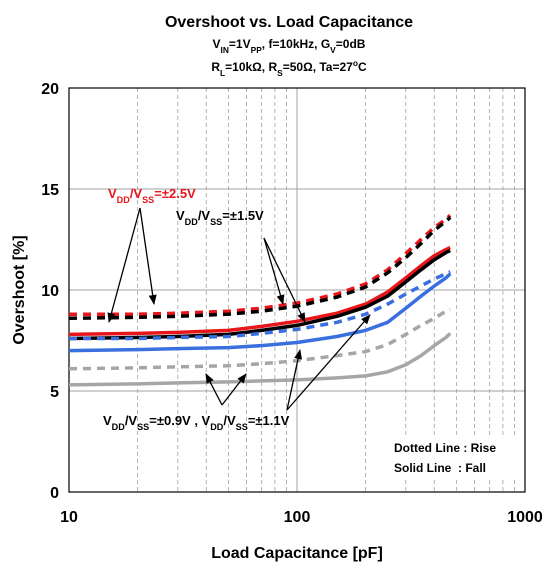 This screenshot has width=551, height=576. Describe the element at coordinates (525, 517) in the screenshot. I see `x-tick-label: 1000` at that location.